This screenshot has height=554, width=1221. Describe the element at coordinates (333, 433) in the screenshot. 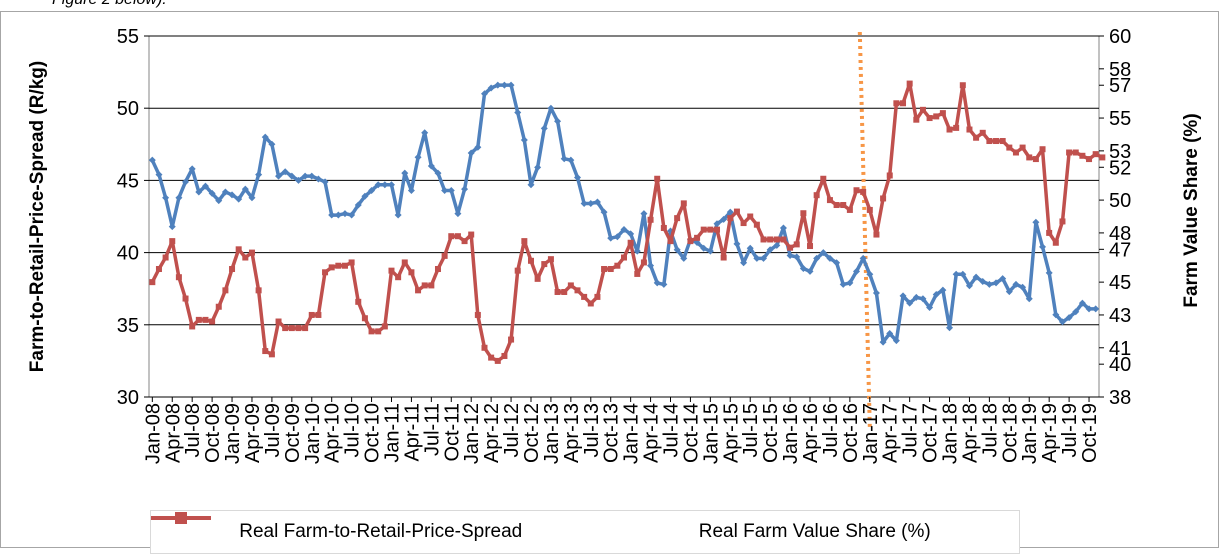

I see `x-tick-label: Apr-10` at that location.